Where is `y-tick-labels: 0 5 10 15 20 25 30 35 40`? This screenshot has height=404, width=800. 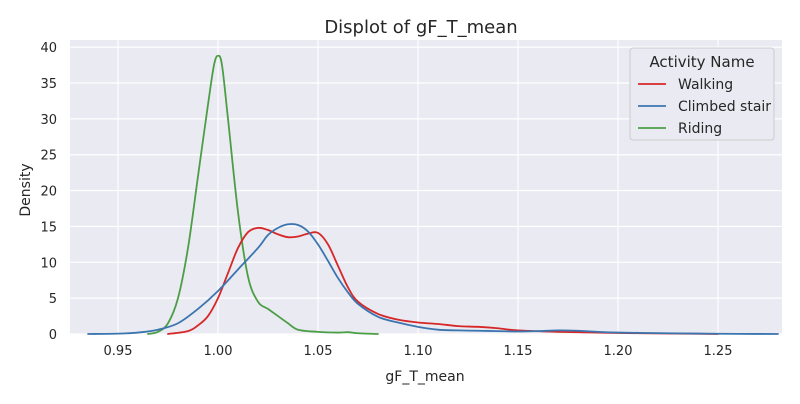 y-tick-labels: 0 5 10 15 20 25 30 35 40 is located at coordinates (48, 192).